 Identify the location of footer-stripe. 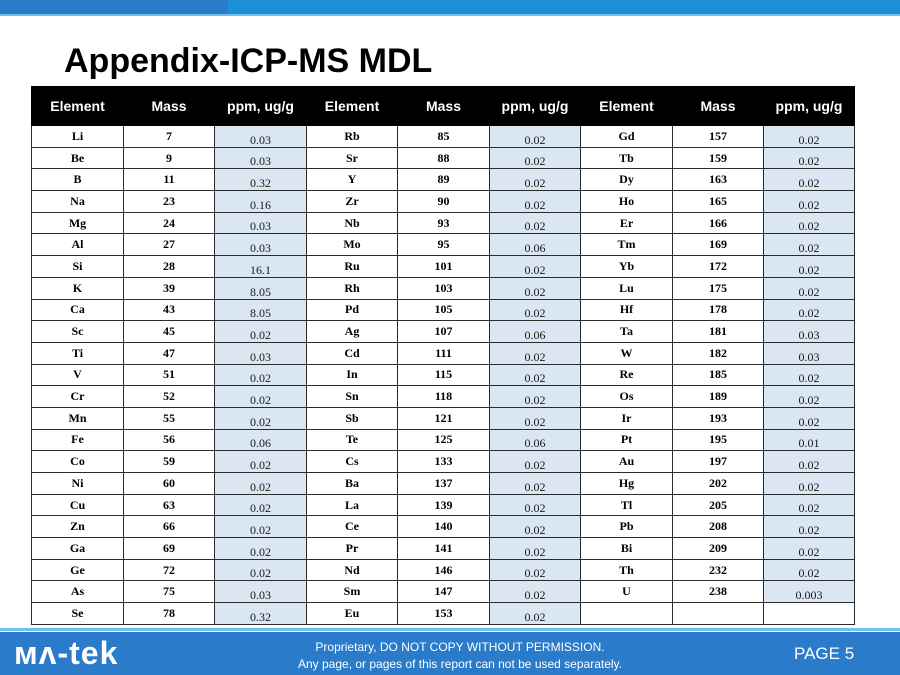
(450, 629).